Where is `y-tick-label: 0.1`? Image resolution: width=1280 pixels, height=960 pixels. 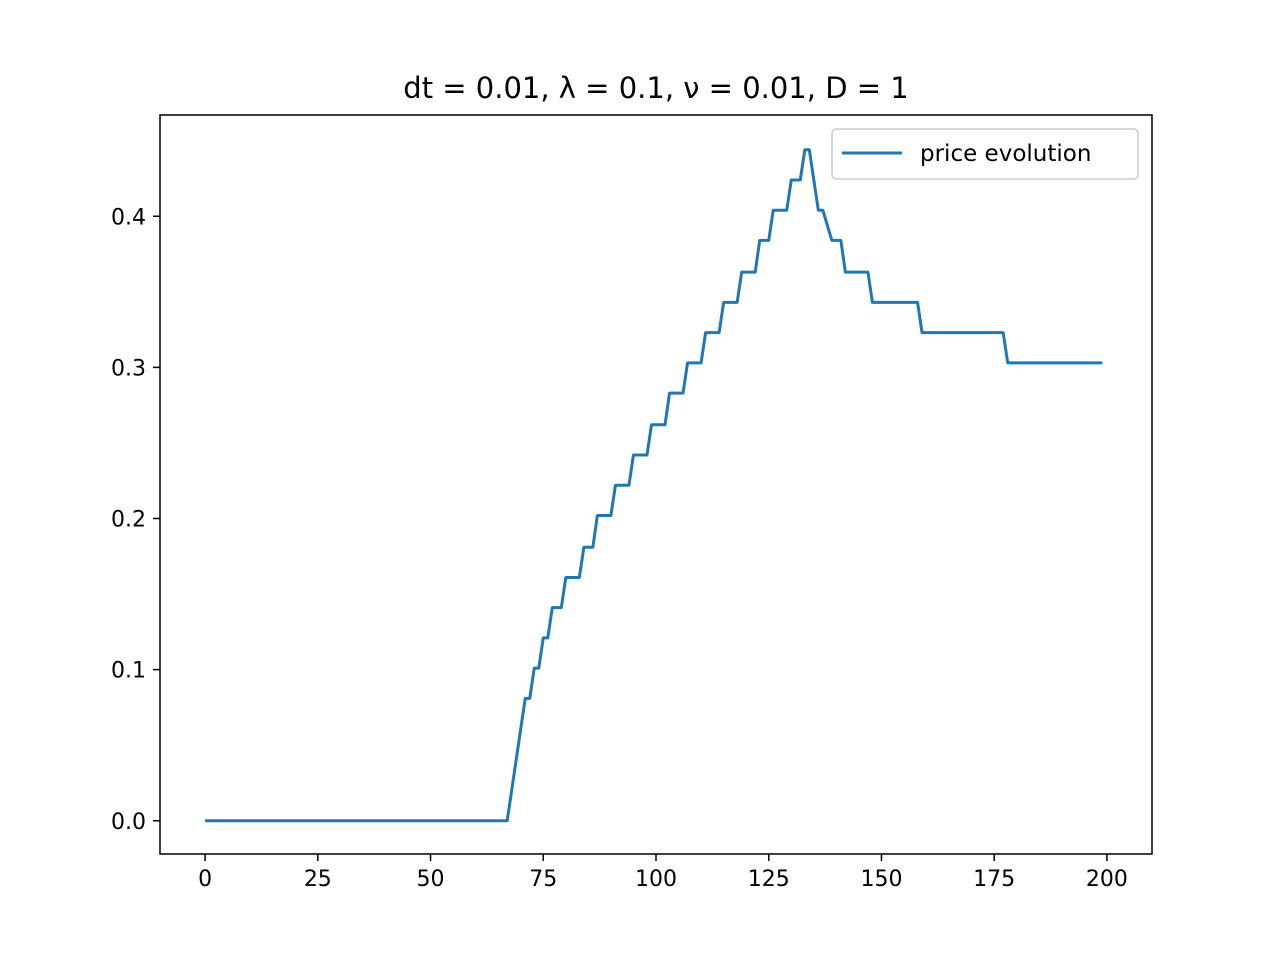
y-tick-label: 0.1 is located at coordinates (128, 671).